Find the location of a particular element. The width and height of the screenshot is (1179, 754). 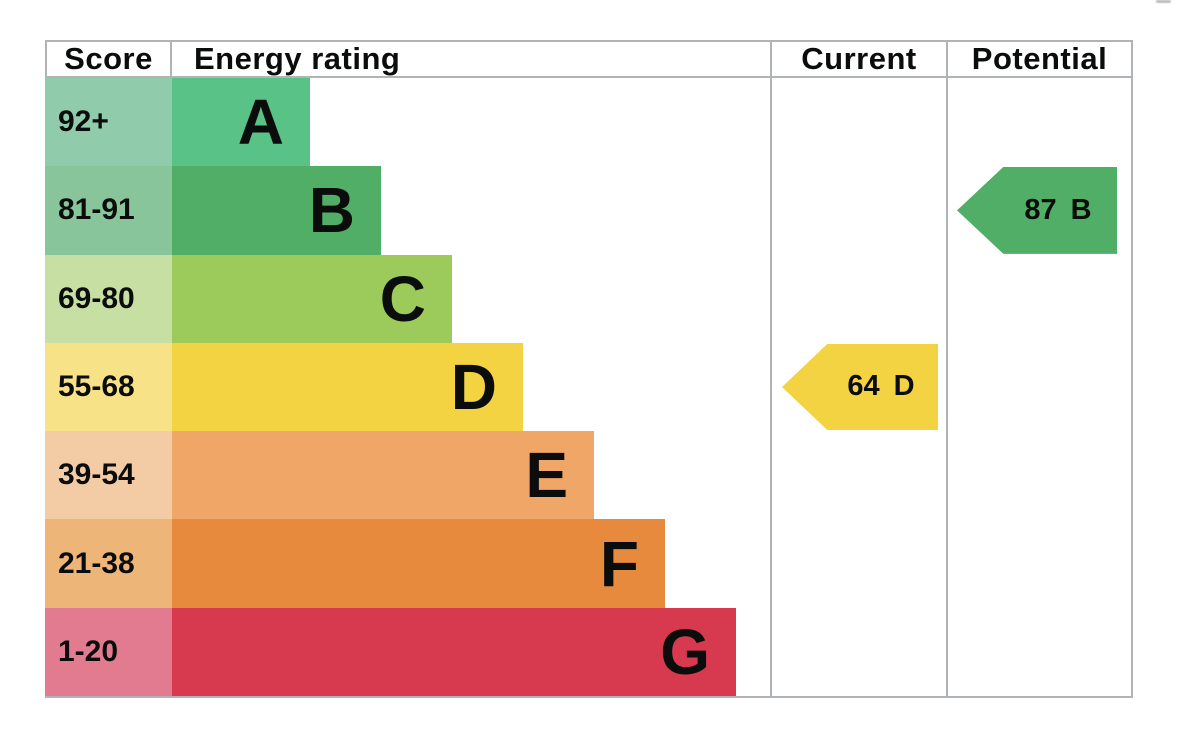

score-cell-d: 55-68 is located at coordinates (108, 387).